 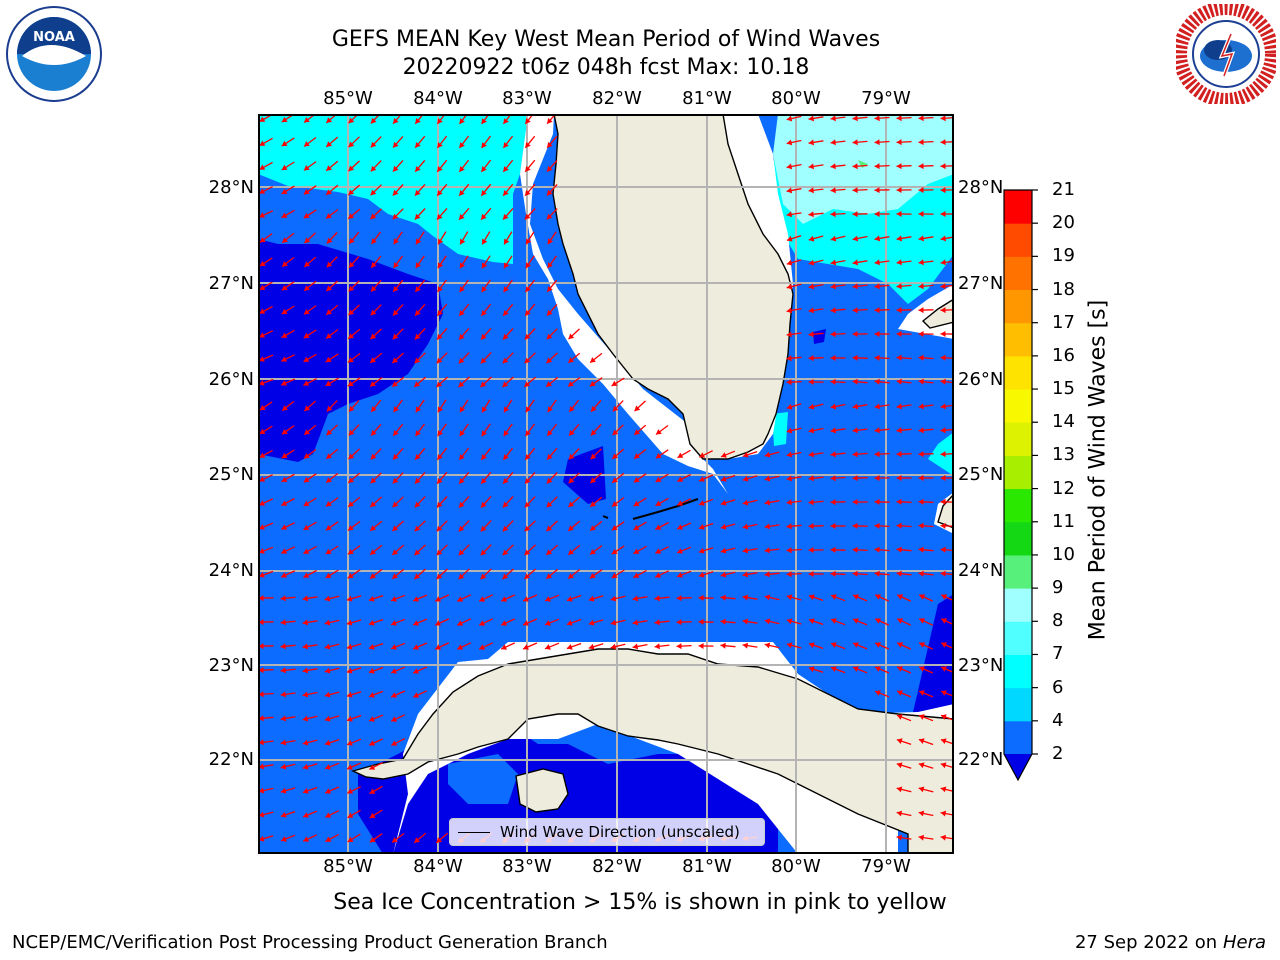 What do you see at coordinates (438, 866) in the screenshot?
I see `lon-label-bottom: 84°W` at bounding box center [438, 866].